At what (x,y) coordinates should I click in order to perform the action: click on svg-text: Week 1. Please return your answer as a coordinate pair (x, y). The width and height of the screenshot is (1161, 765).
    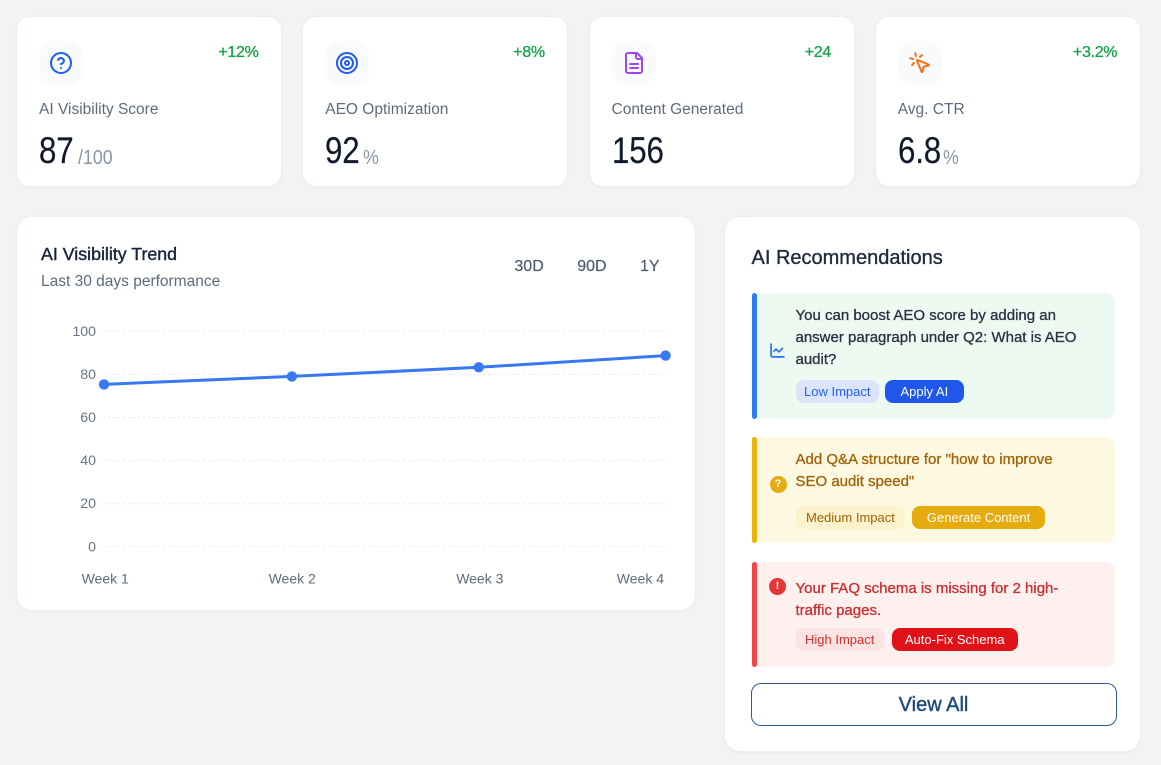
    Looking at the image, I should click on (105, 578).